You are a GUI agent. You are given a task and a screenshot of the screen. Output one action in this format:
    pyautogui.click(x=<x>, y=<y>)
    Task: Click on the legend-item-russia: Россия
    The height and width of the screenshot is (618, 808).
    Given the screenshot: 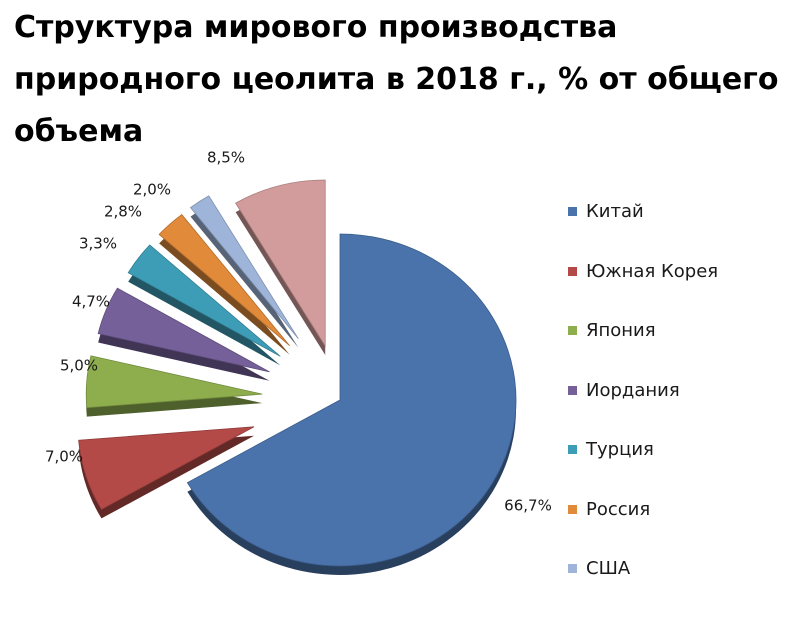 What is the action you would take?
    pyautogui.click(x=643, y=510)
    